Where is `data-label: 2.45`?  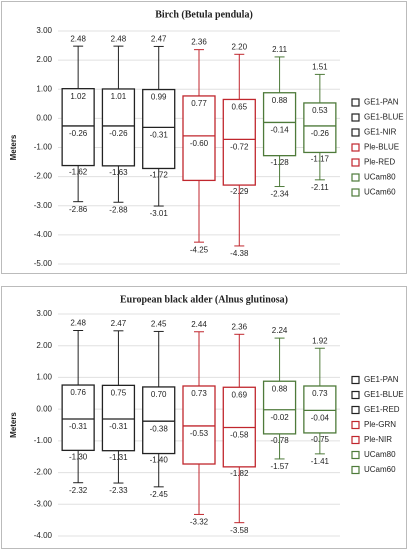 data-label: 2.45 is located at coordinates (159, 324).